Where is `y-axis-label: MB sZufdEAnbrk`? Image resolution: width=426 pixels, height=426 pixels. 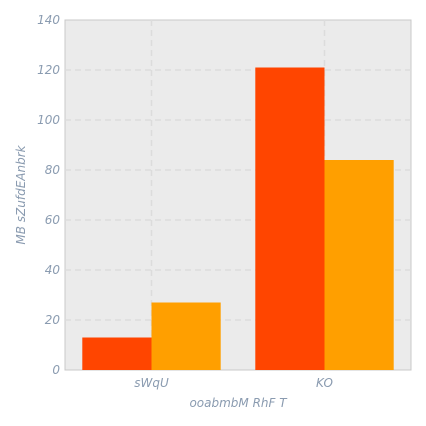 y-axis-label: MB sZufdEAnbrk is located at coordinates (21, 194).